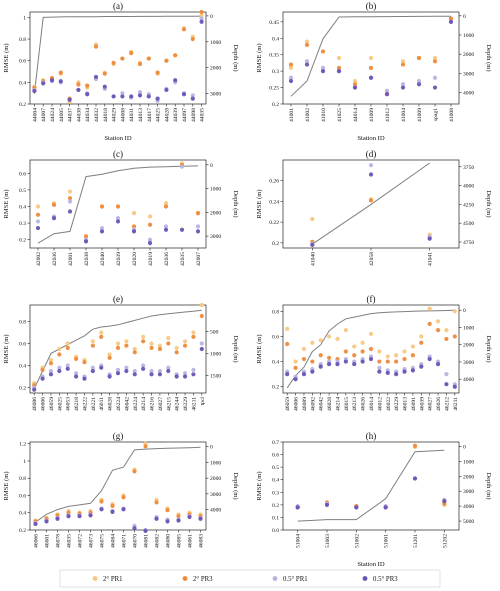 Image resolution: width=500 pixels, height=591 pixels. What do you see at coordinates (468, 522) in the screenshot?
I see `y2-tick-label: 5000` at bounding box center [468, 522].